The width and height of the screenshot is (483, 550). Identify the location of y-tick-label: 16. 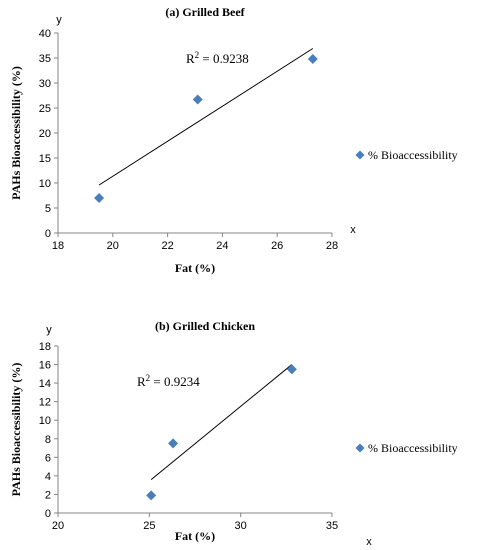
(45, 366).